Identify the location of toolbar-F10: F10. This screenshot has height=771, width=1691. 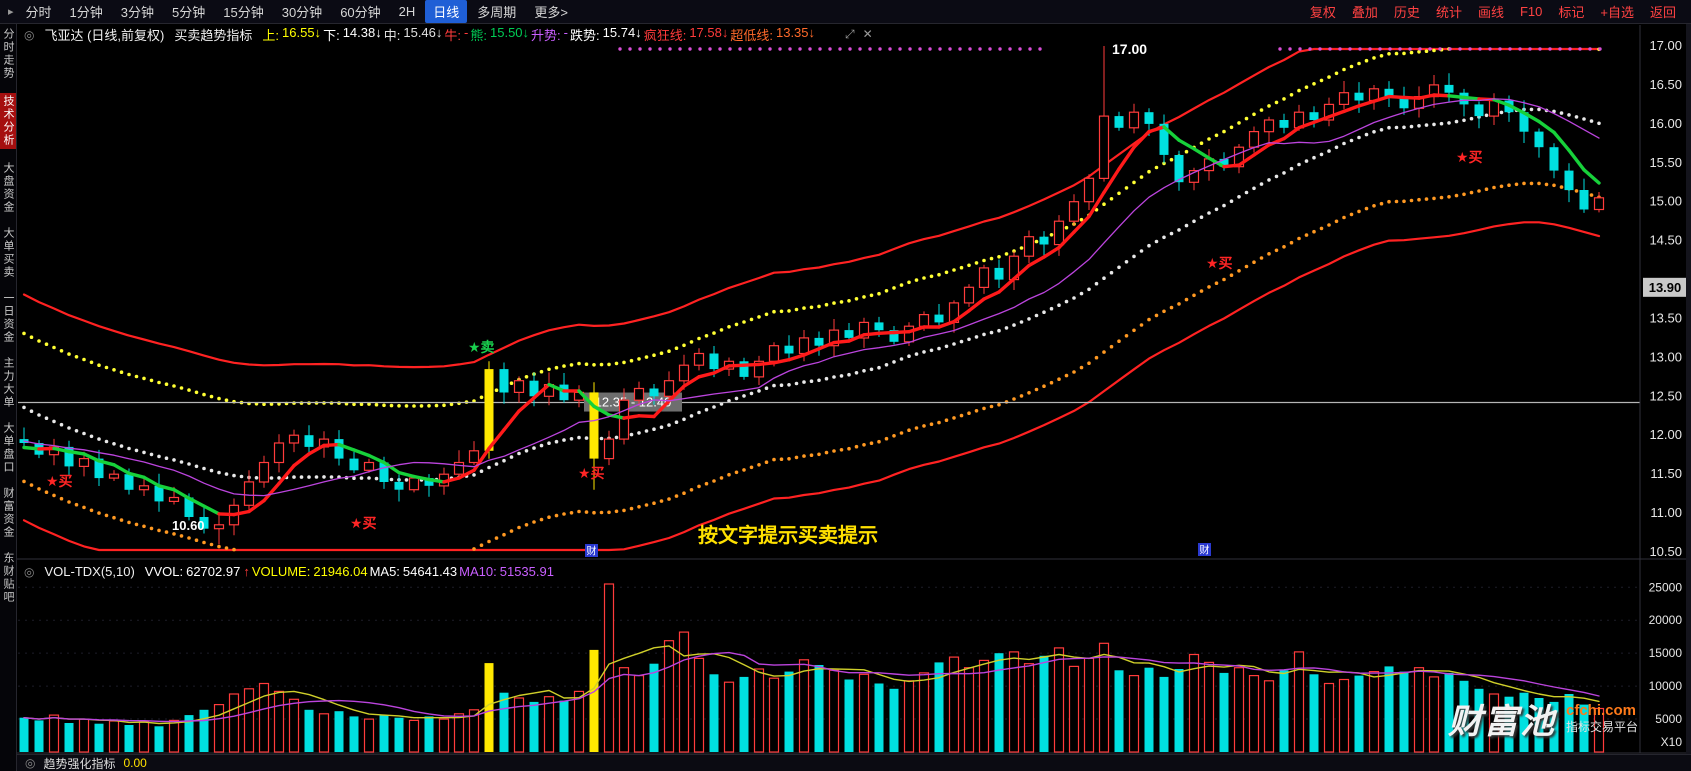
(1531, 11).